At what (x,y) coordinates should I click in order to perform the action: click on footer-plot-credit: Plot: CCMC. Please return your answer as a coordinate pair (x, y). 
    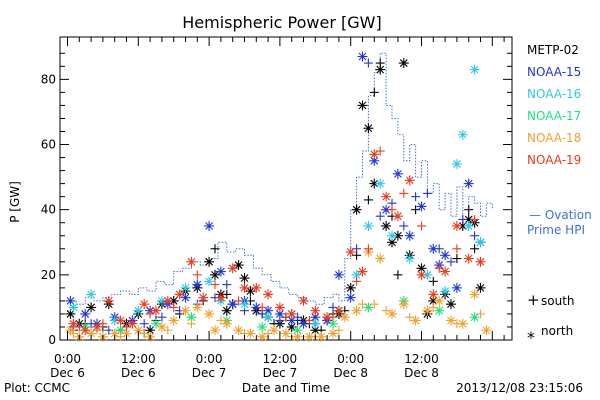
    Looking at the image, I should click on (37, 388).